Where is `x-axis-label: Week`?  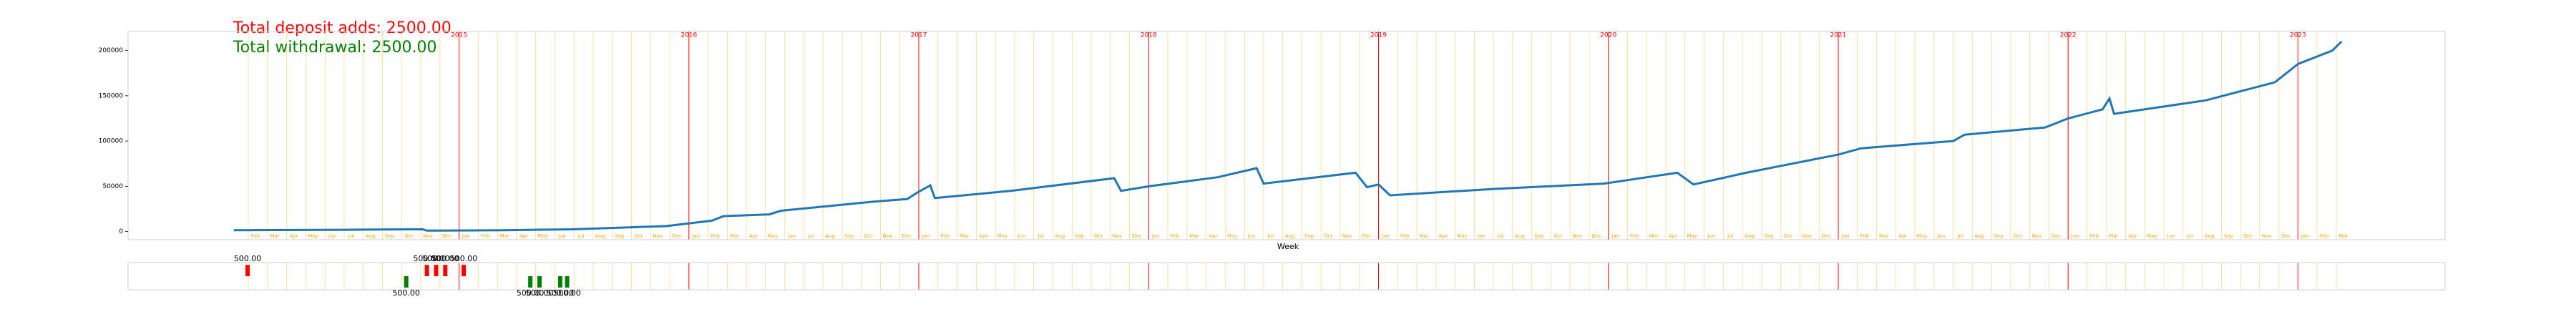
x-axis-label: Week is located at coordinates (1288, 246).